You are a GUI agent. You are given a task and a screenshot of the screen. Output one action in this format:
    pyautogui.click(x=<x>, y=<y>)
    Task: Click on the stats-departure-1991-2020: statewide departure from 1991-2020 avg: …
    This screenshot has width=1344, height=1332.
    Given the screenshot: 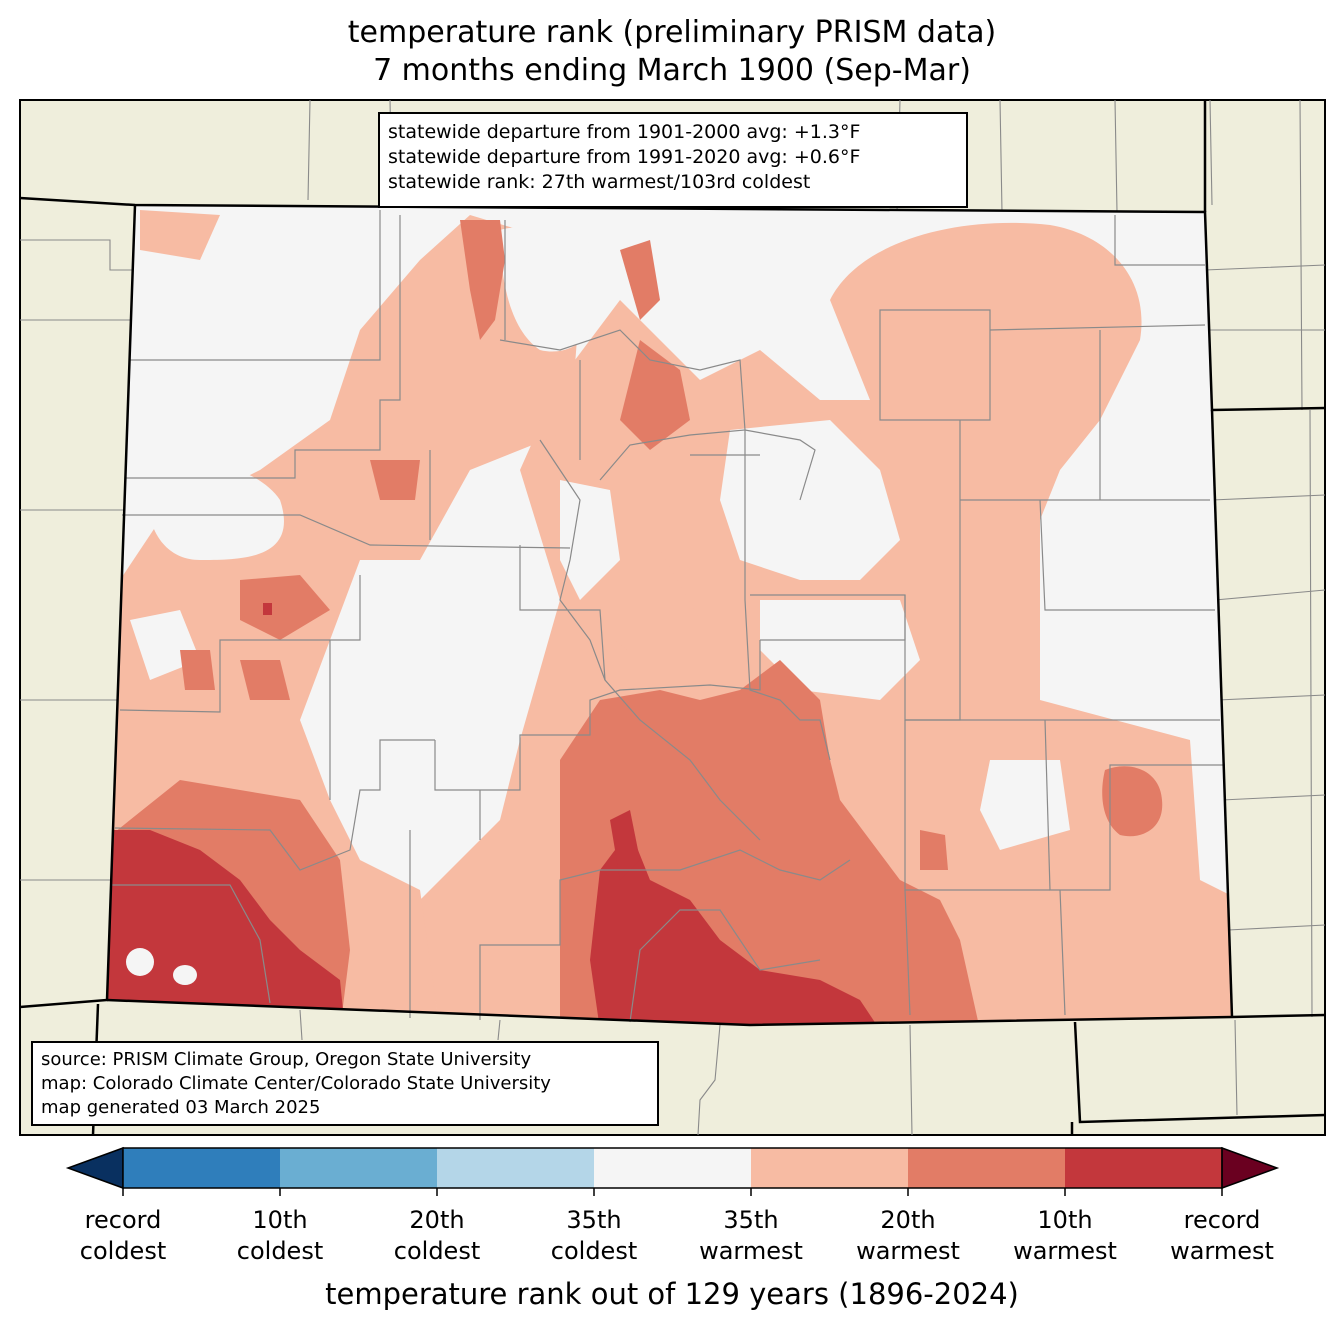 What is the action you would take?
    pyautogui.click(x=624, y=157)
    